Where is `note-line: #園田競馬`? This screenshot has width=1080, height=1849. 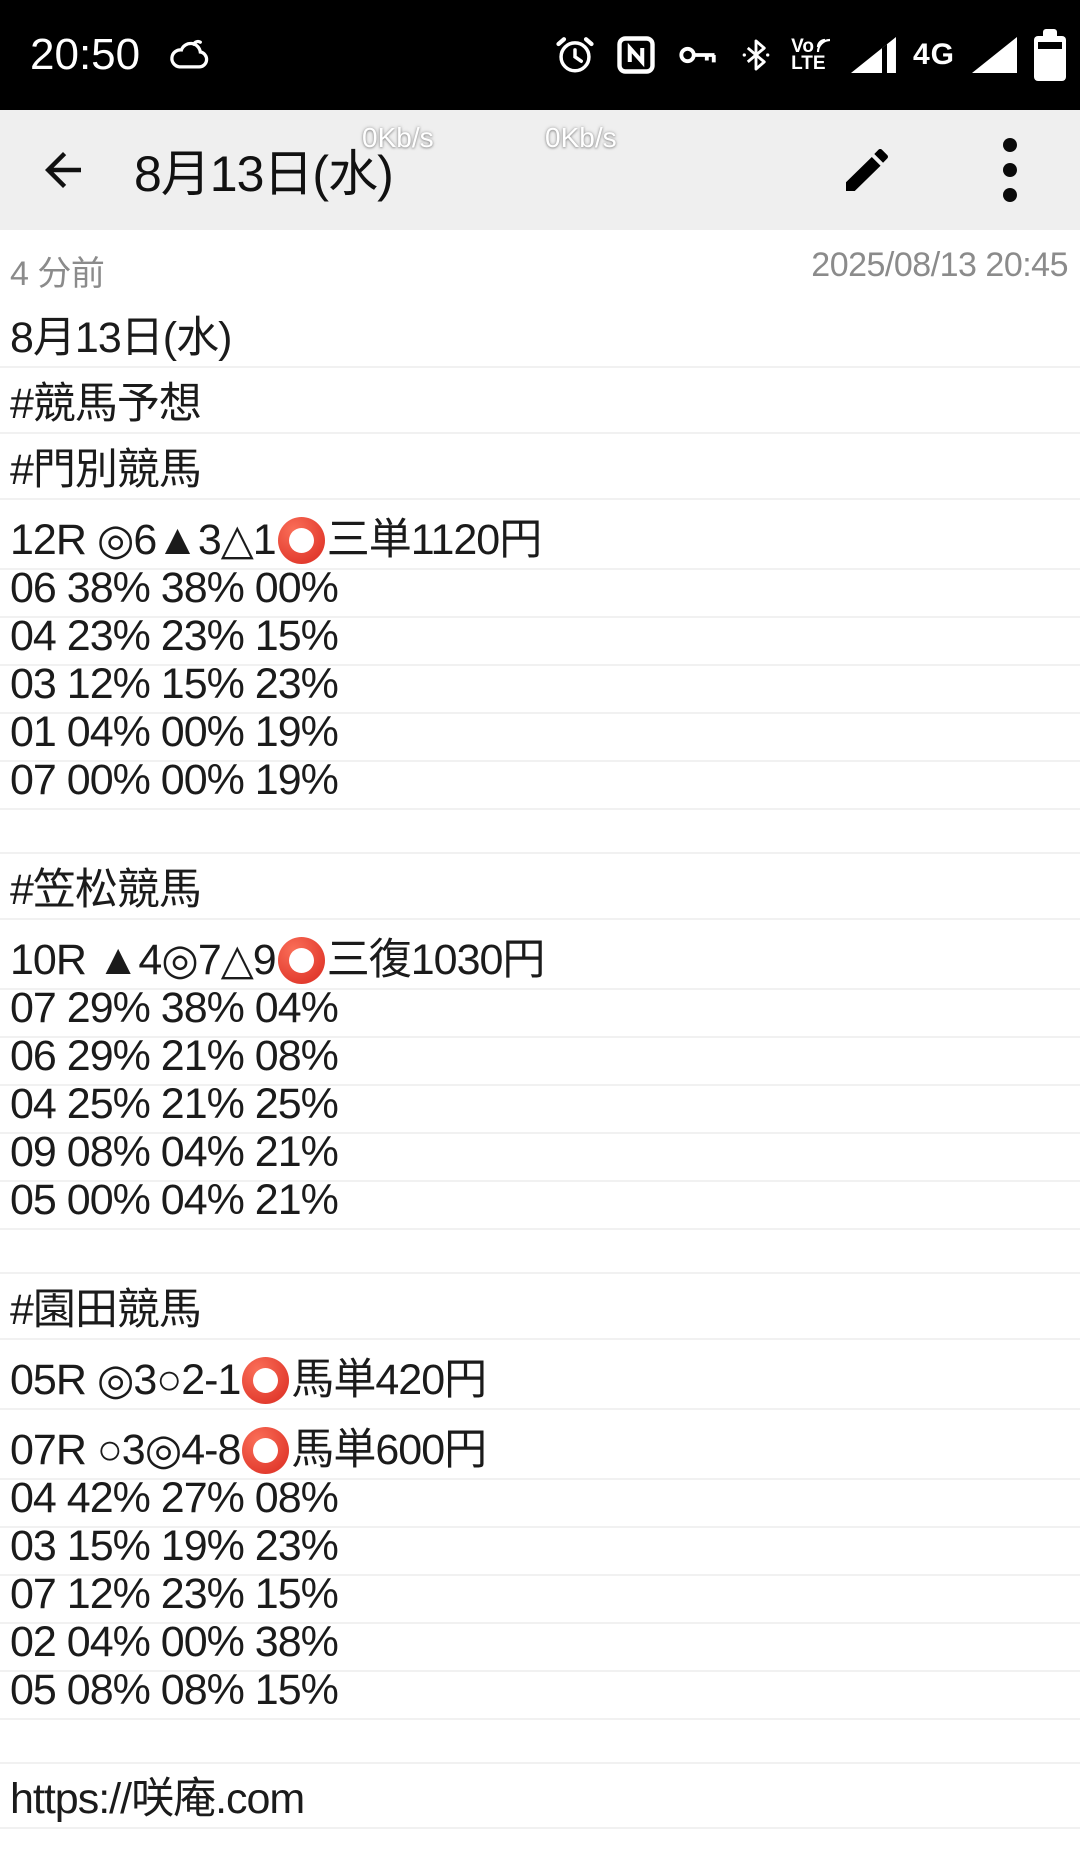
note-line: #園田競馬 is located at coordinates (540, 1307).